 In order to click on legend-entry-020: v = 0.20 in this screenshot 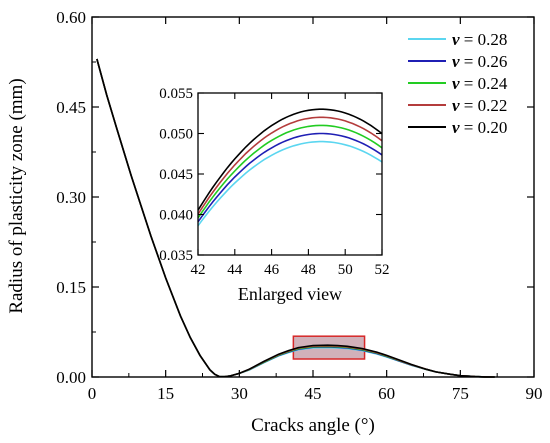, I will do `click(479, 127)`.